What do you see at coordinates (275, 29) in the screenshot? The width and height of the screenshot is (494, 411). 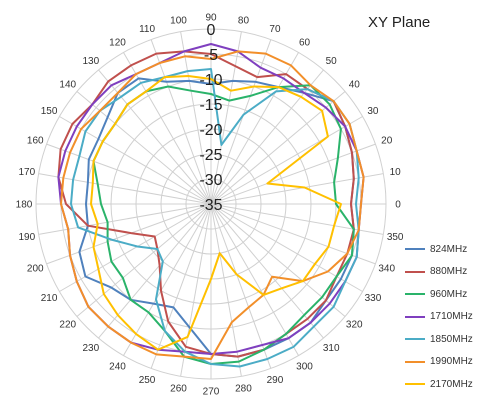 I see `angle-tick-label: 70` at bounding box center [275, 29].